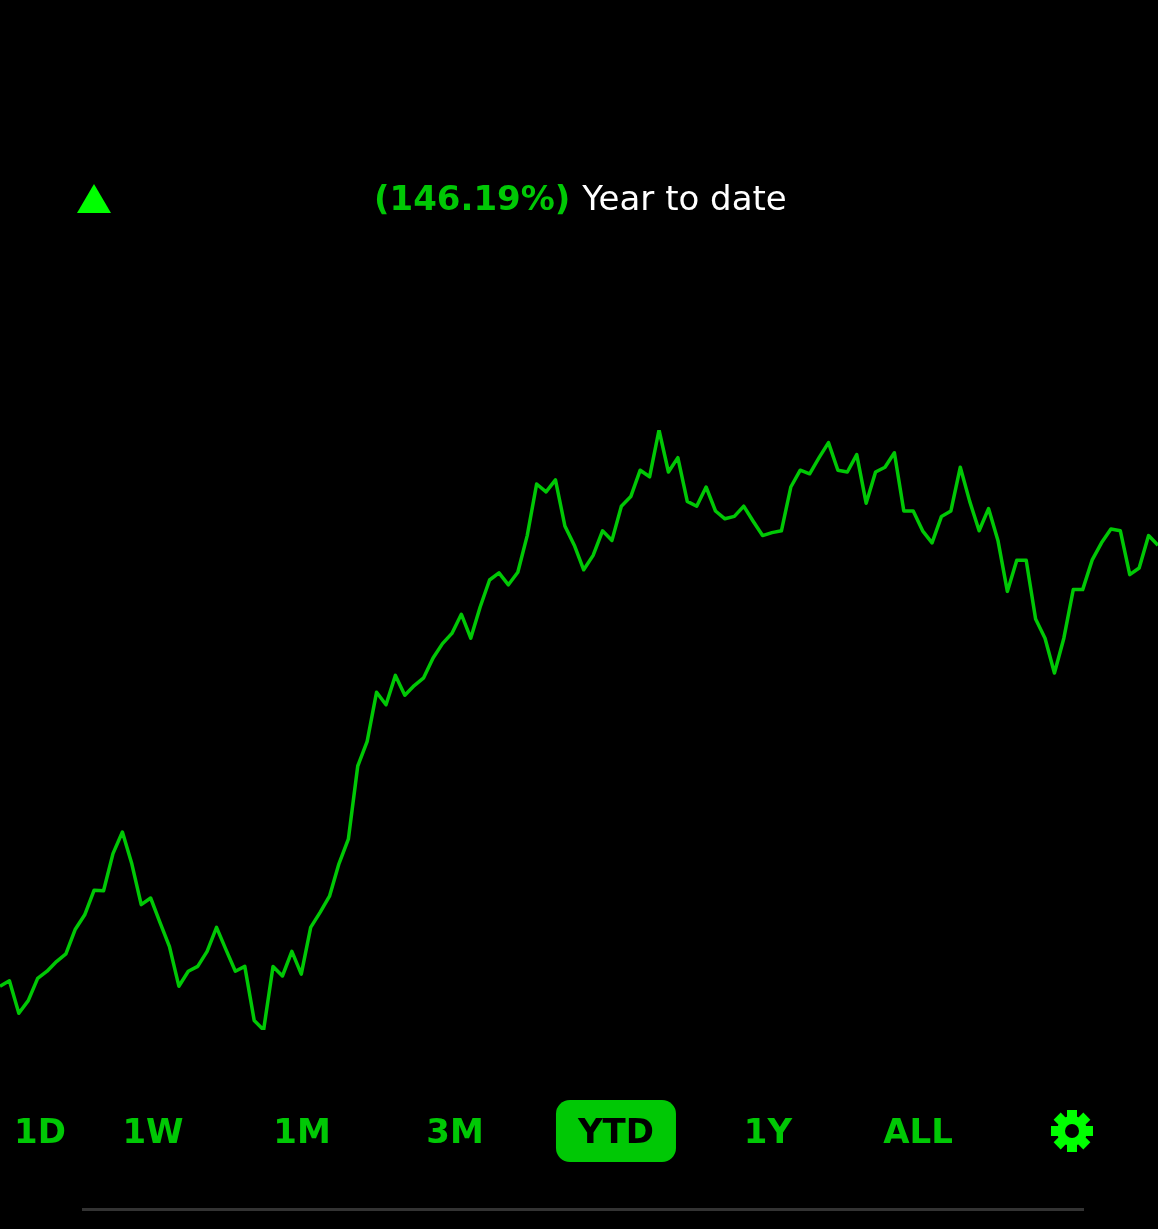 The image size is (1158, 1229). I want to click on text: YTD, so click(616, 1131).